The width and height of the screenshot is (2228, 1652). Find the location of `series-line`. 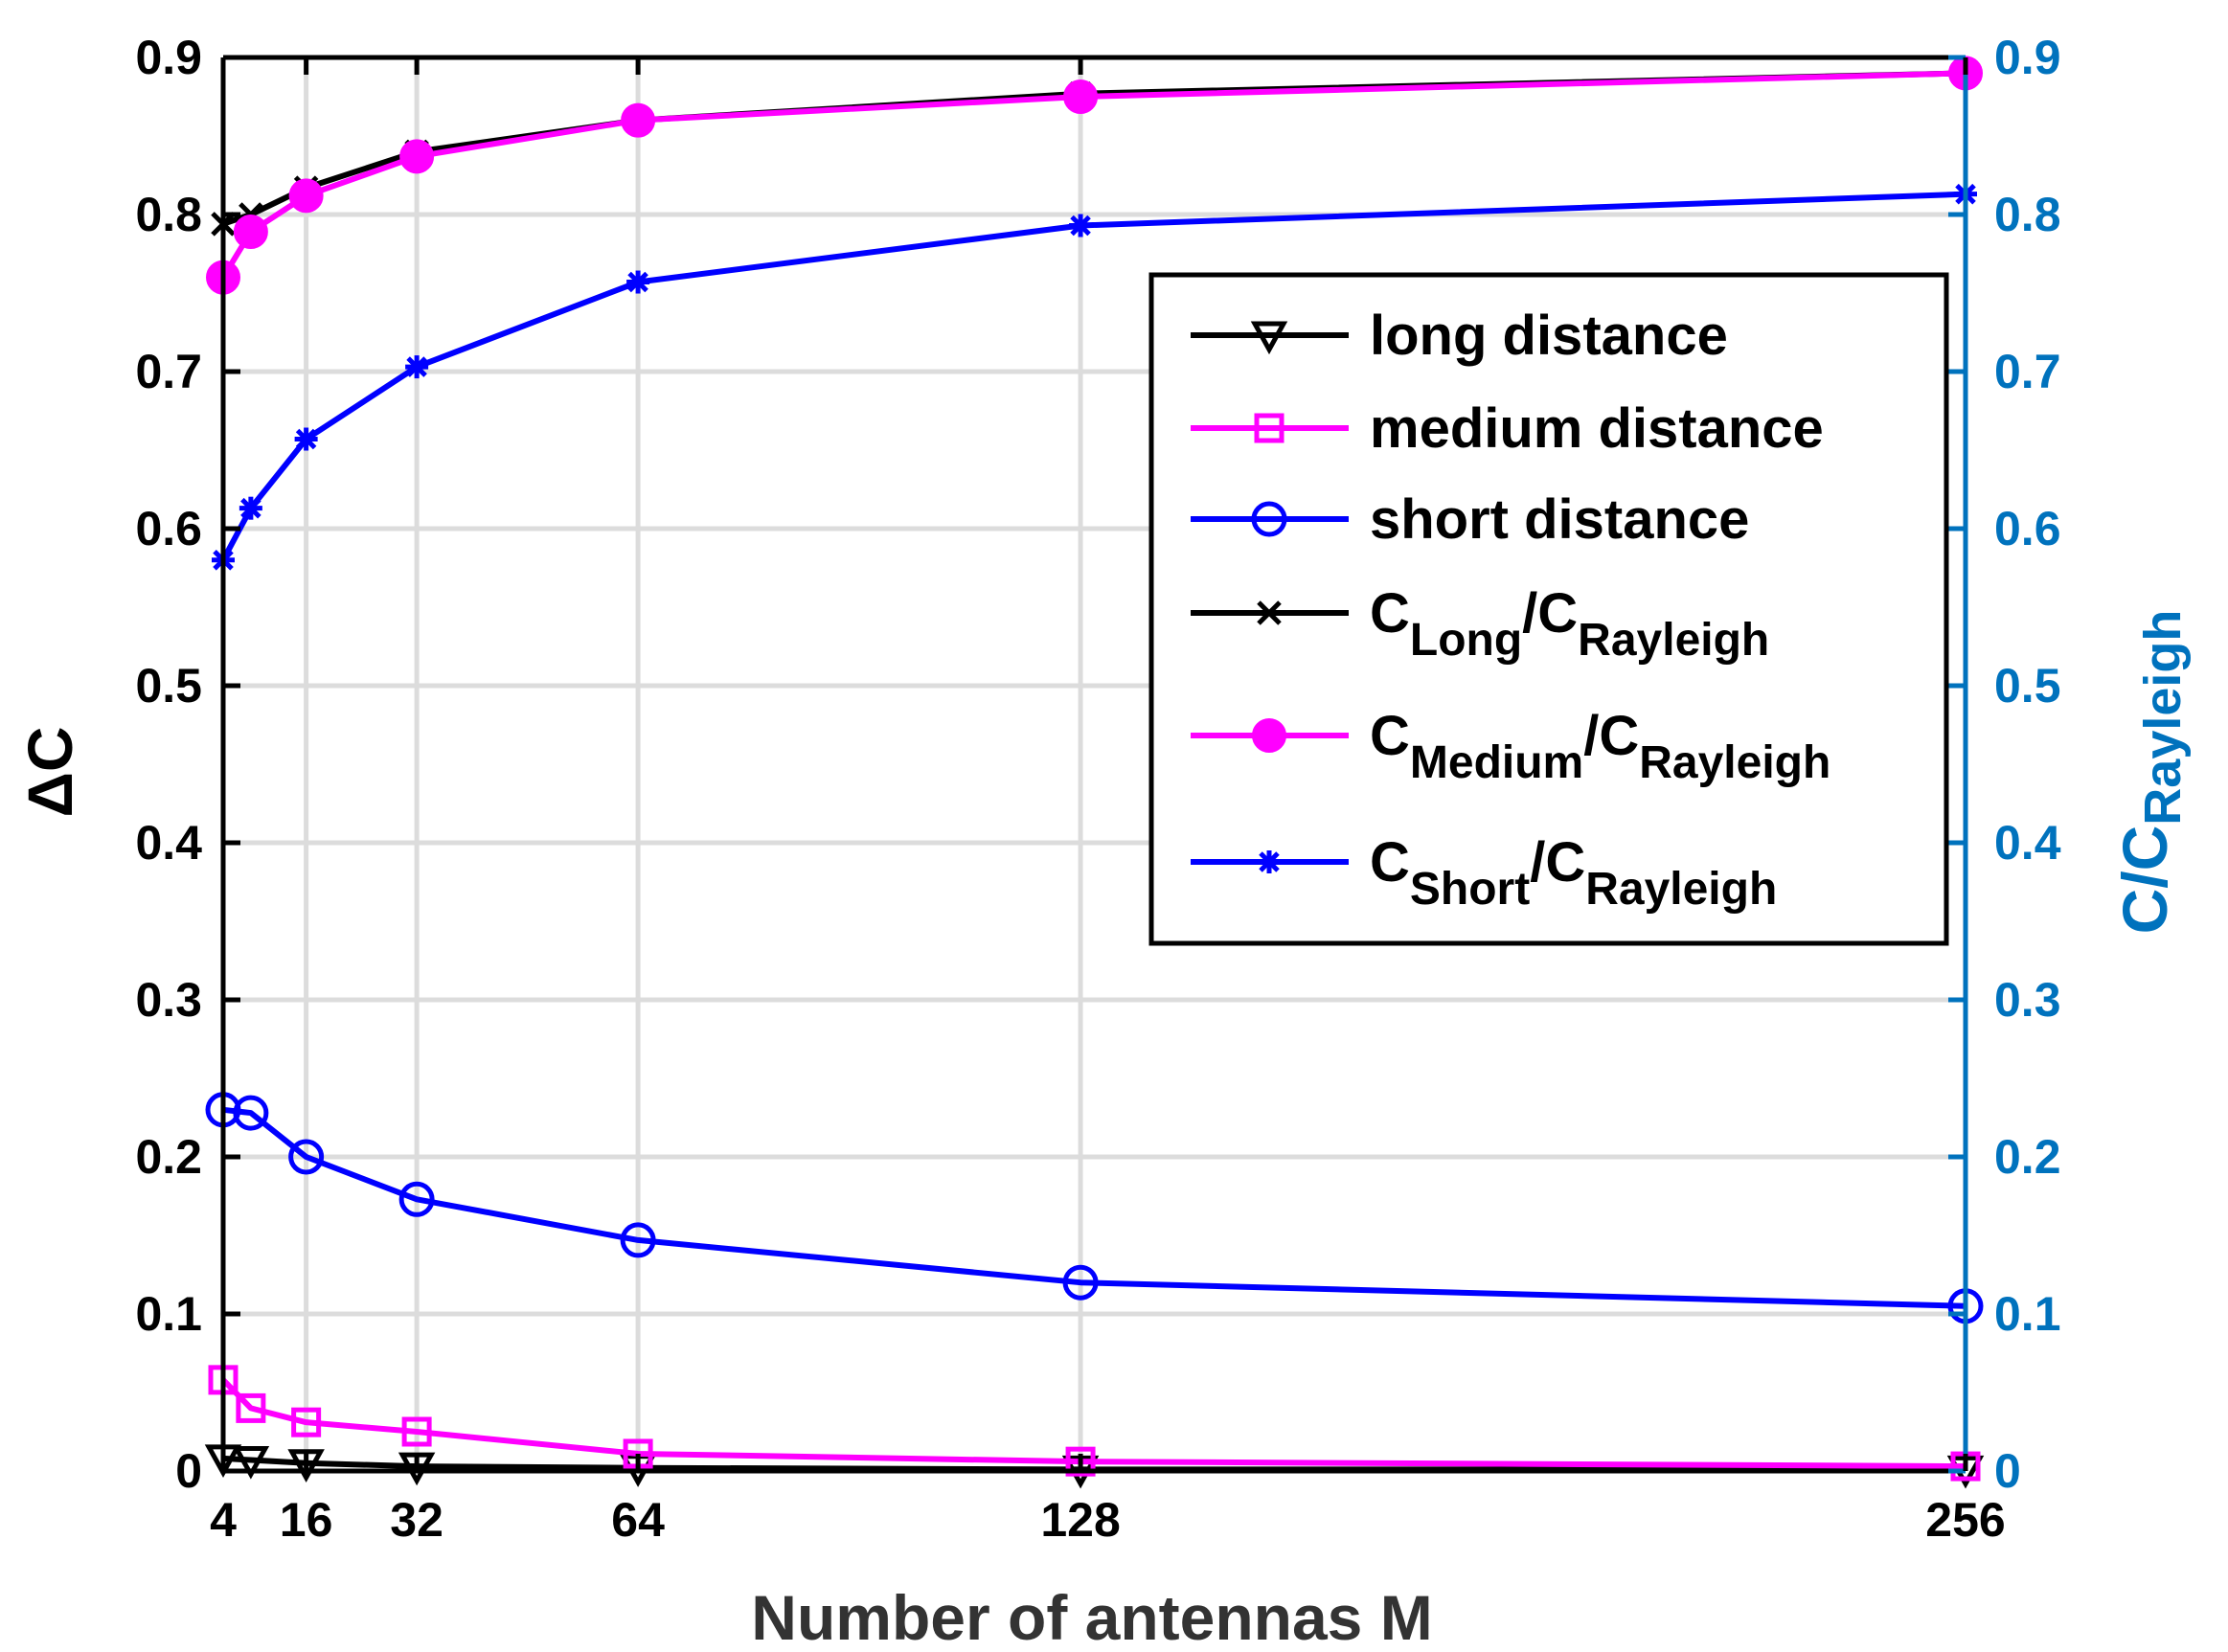

series-line is located at coordinates (1094, 1207).